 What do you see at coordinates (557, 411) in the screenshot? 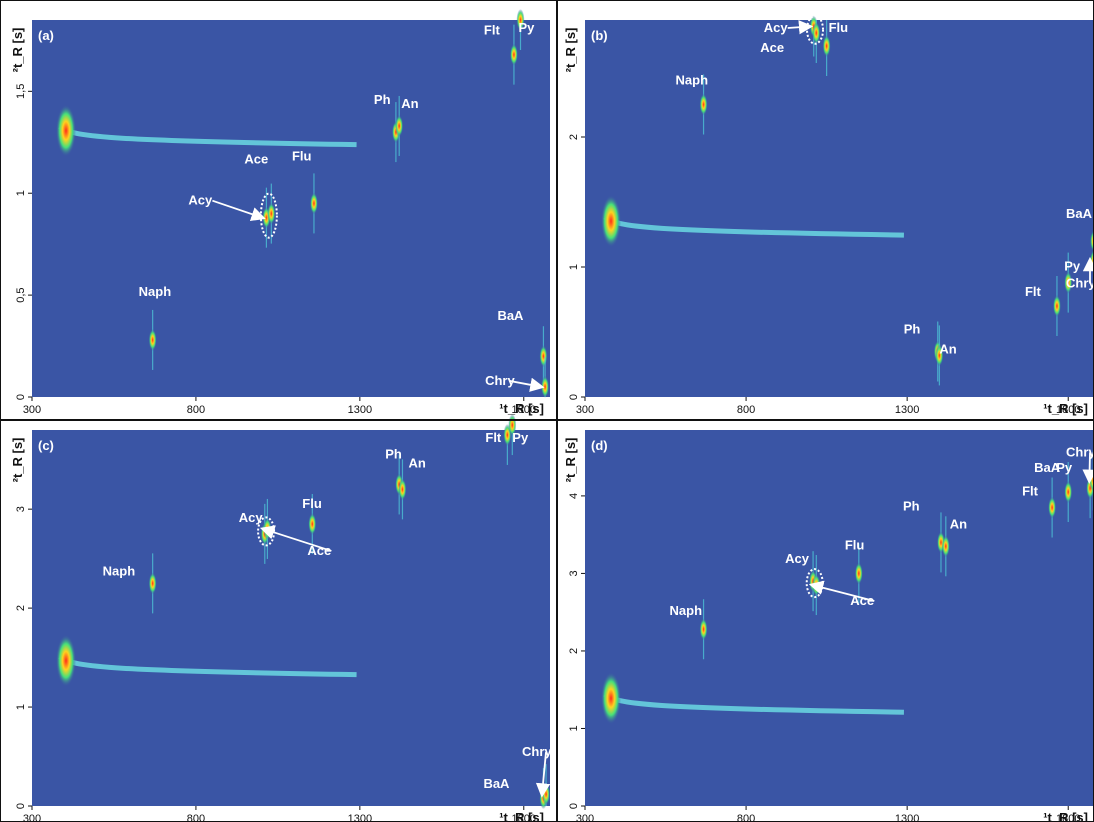
I see `vertical-panel-divider` at bounding box center [557, 411].